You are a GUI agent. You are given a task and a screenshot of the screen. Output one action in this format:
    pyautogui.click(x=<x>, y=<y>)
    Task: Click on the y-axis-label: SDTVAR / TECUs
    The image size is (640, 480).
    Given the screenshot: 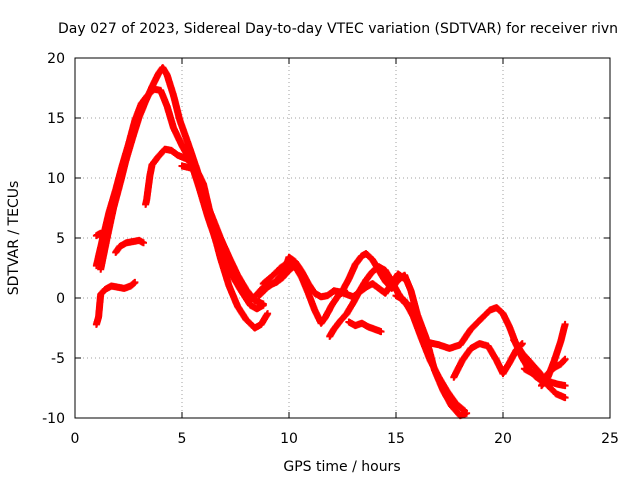 What is the action you would take?
    pyautogui.click(x=14, y=238)
    